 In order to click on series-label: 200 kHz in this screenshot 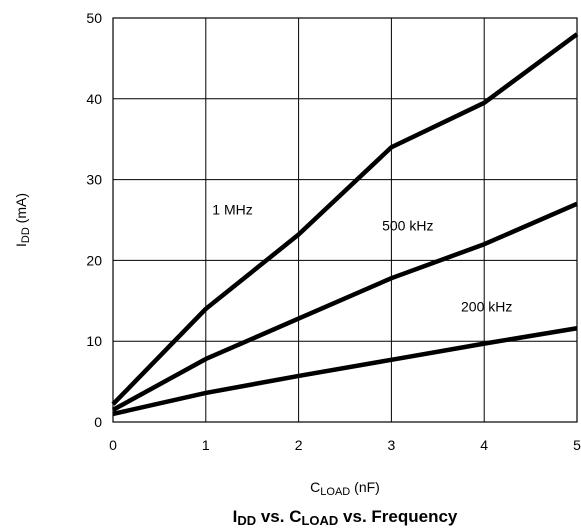, I will do `click(486, 306)`.